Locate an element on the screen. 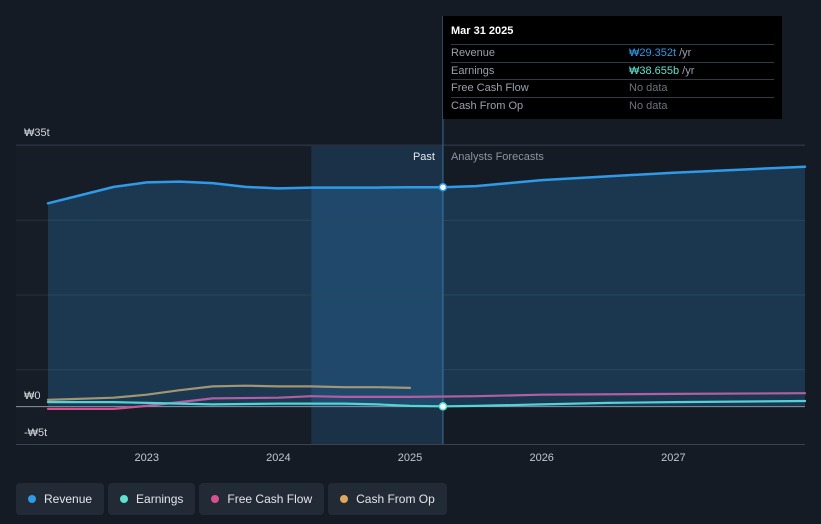 The height and width of the screenshot is (524, 821). revenue-line is located at coordinates (426, 185).